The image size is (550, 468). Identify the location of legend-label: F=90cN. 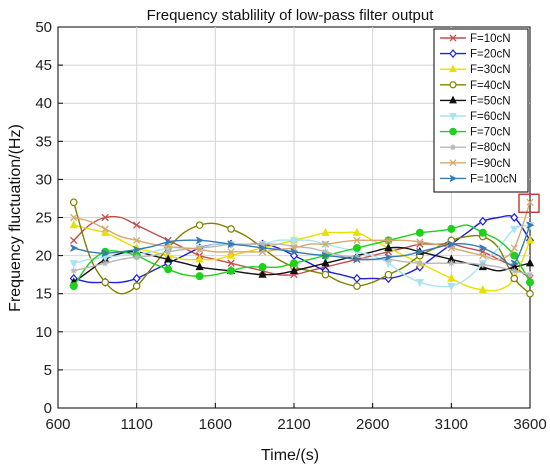
(490, 164).